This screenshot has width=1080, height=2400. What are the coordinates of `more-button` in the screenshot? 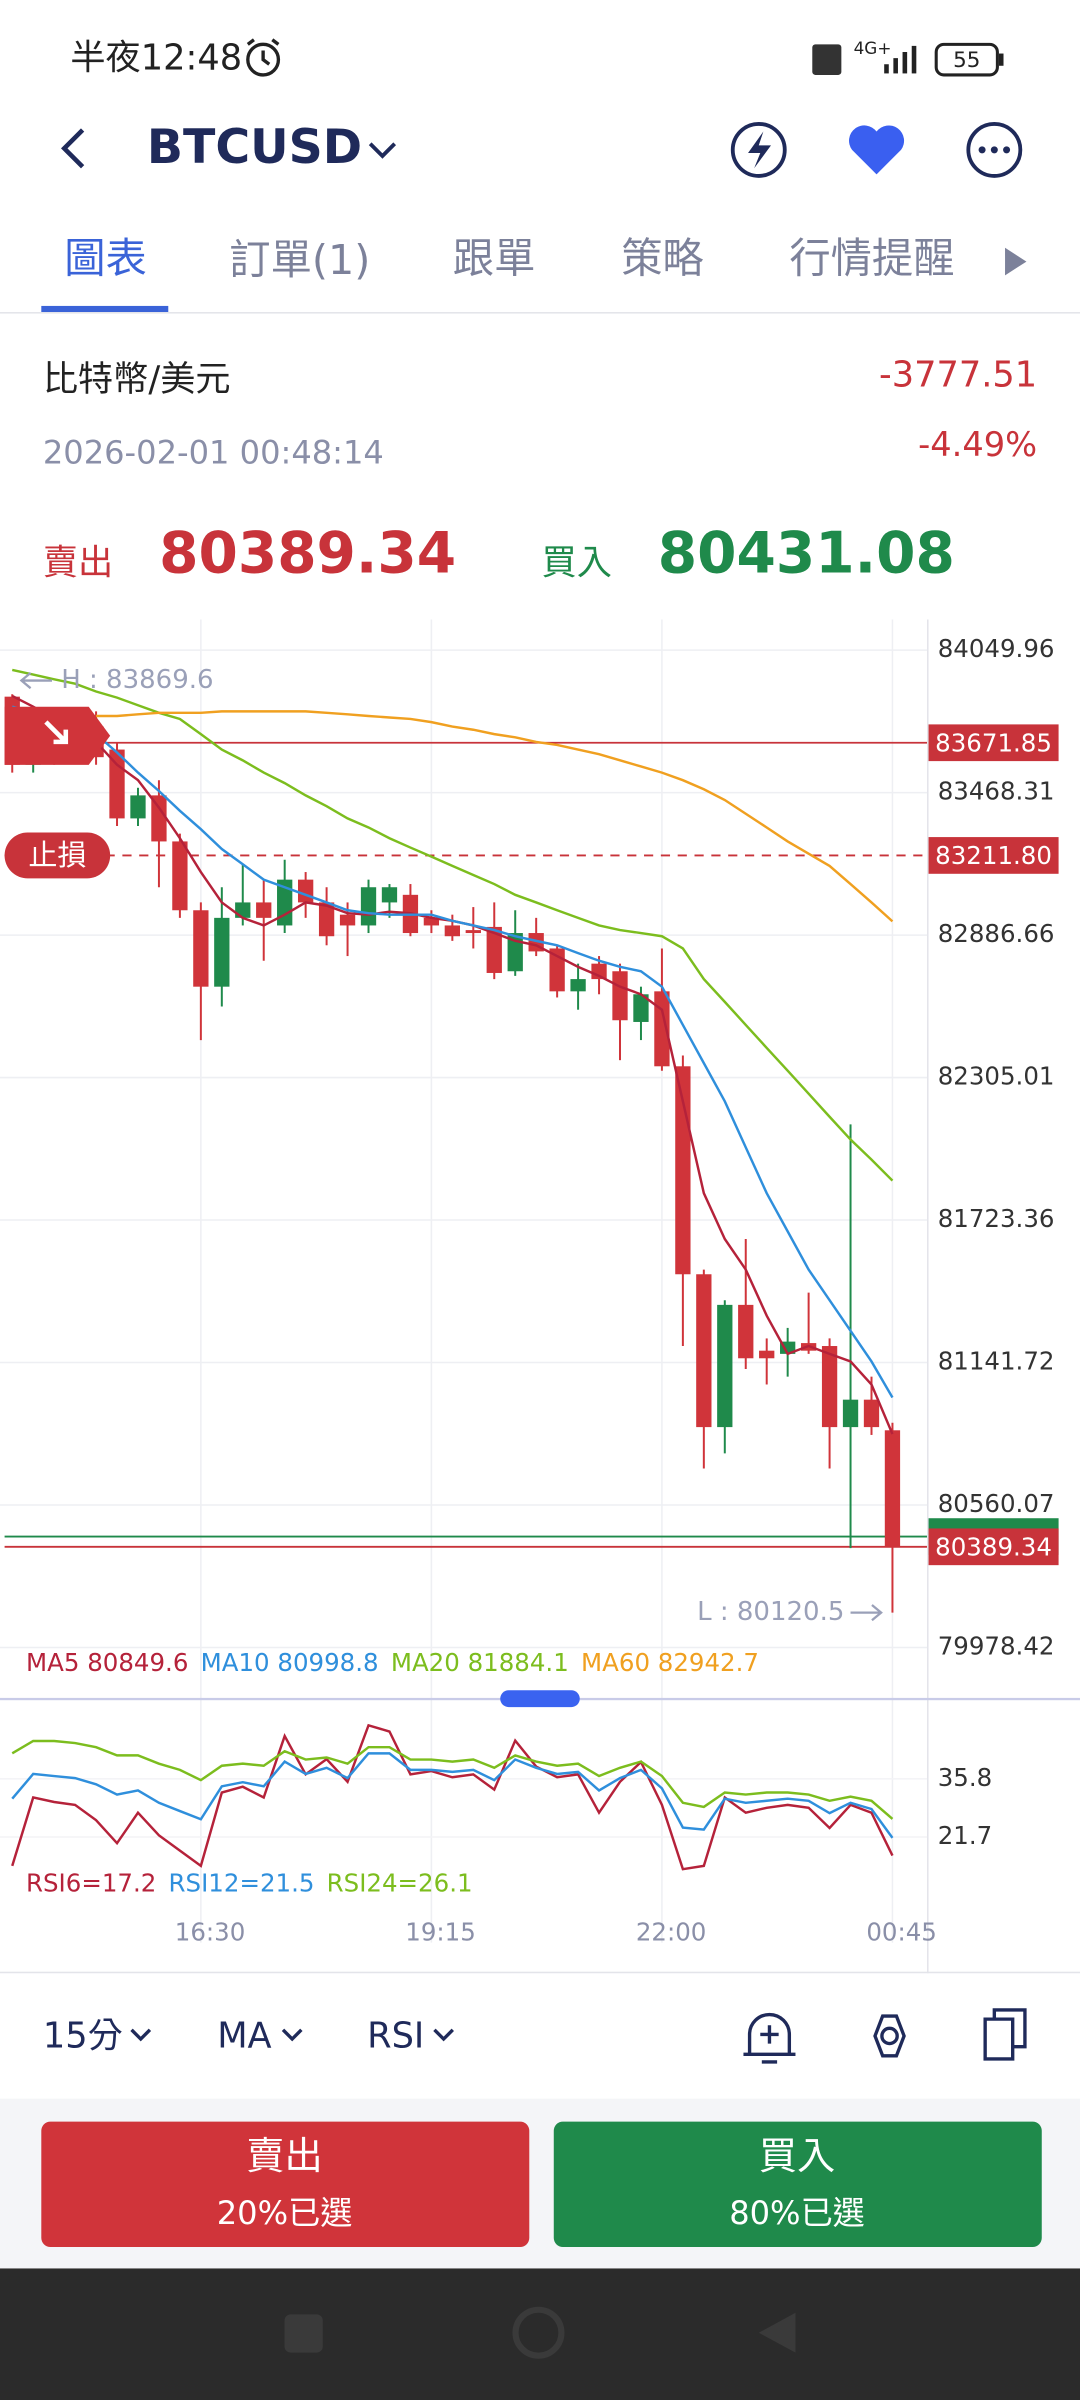 It's located at (994, 149).